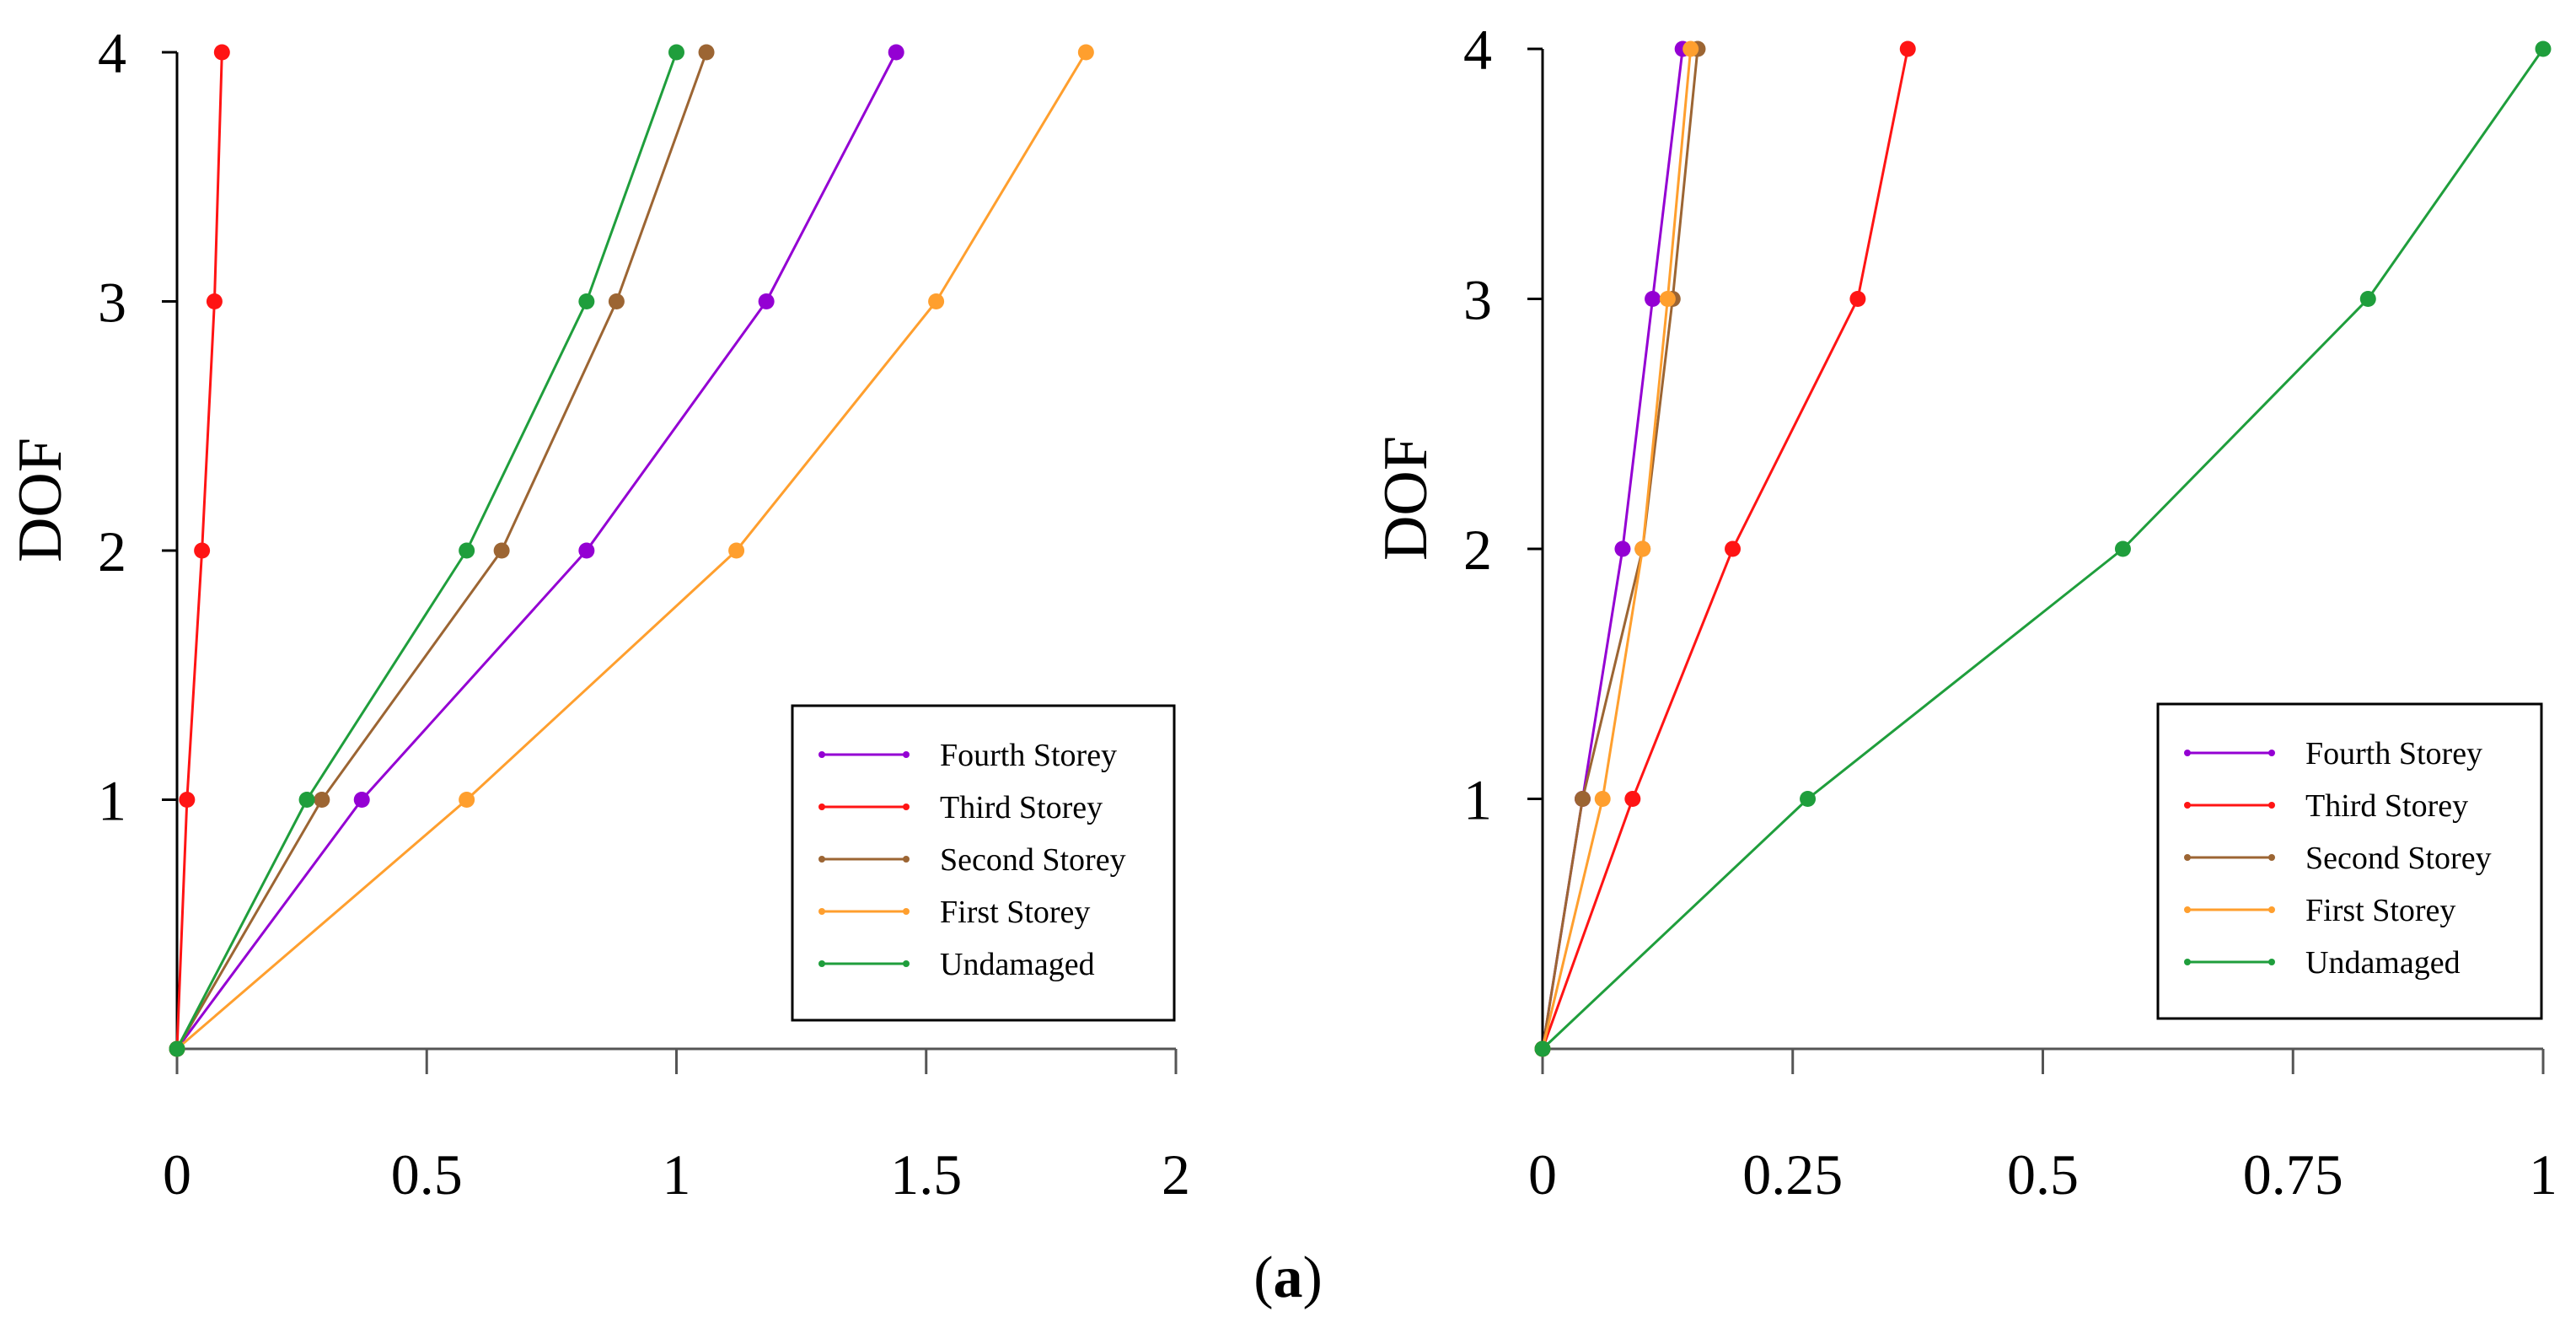 This screenshot has width=2576, height=1333. Describe the element at coordinates (926, 1174) in the screenshot. I see `x-tick-label: 1.5` at that location.